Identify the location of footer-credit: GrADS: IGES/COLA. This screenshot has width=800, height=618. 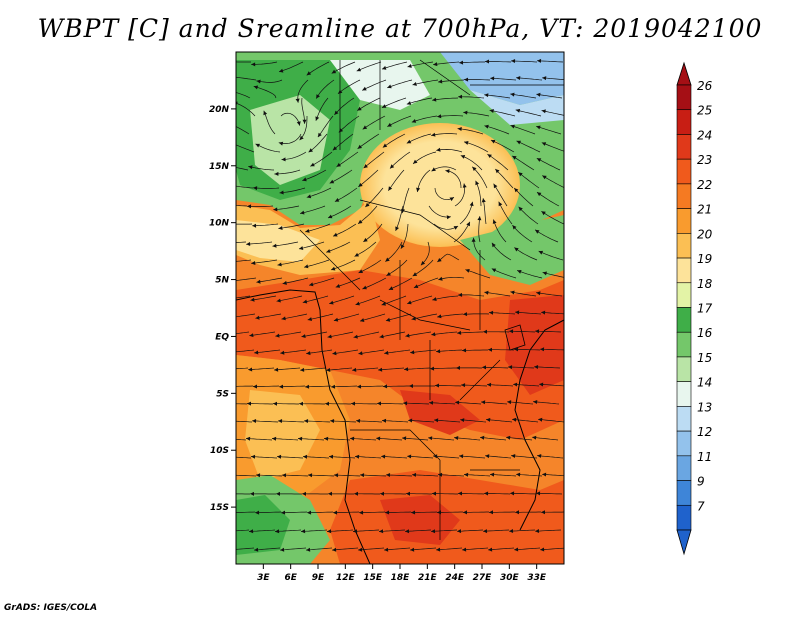
(51, 608).